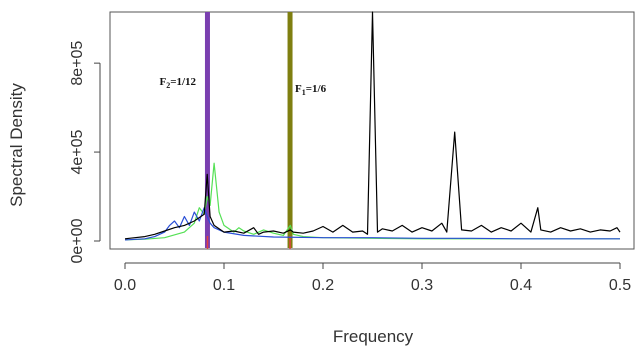 The height and width of the screenshot is (351, 636). I want to click on annotations: F2=1/12 F1=1/6, so click(242, 86).